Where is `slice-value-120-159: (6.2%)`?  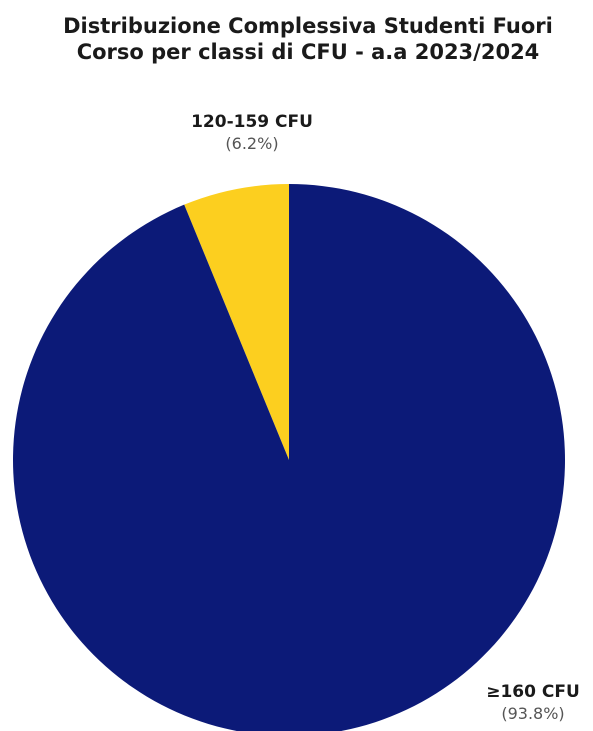 slice-value-120-159: (6.2%) is located at coordinates (251, 143).